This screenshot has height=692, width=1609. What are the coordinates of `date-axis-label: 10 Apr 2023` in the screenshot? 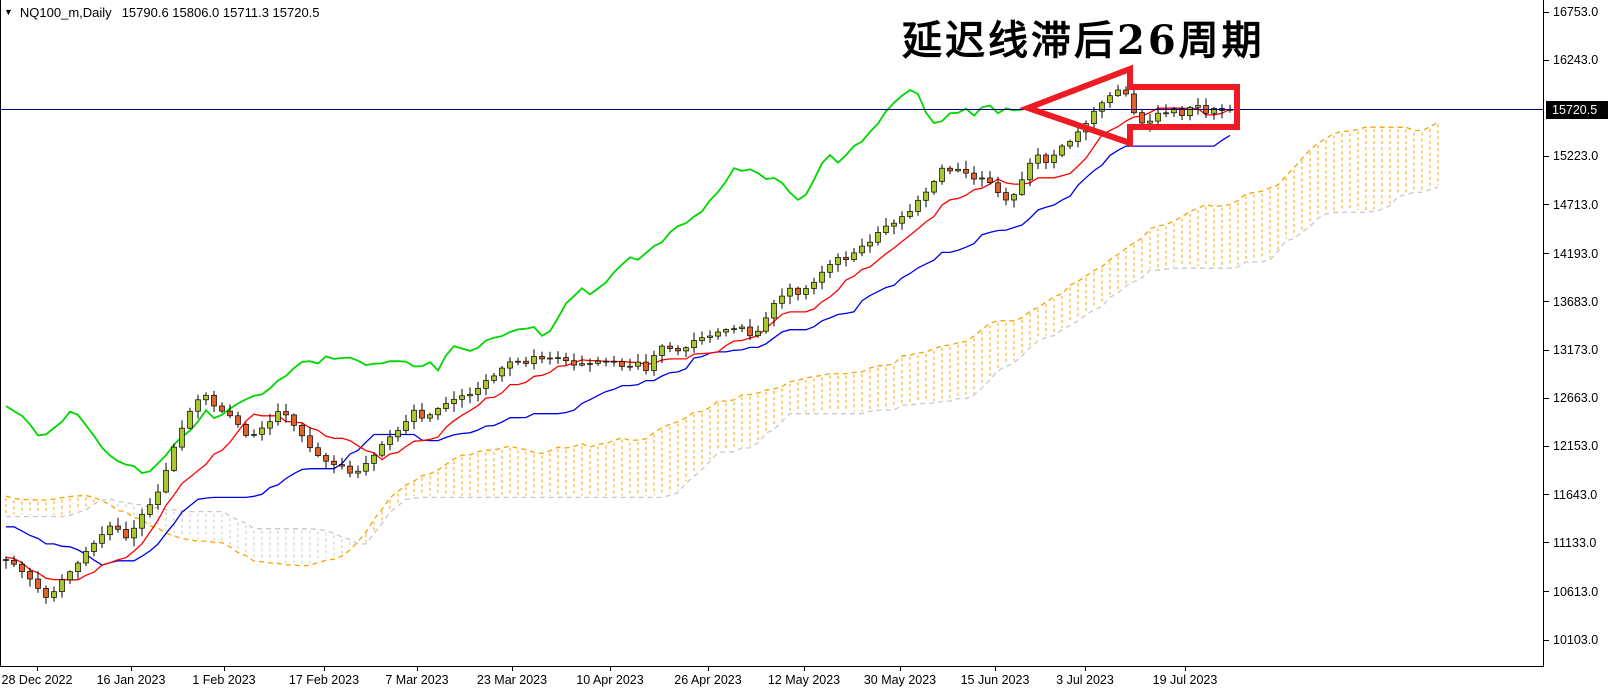 It's located at (610, 680).